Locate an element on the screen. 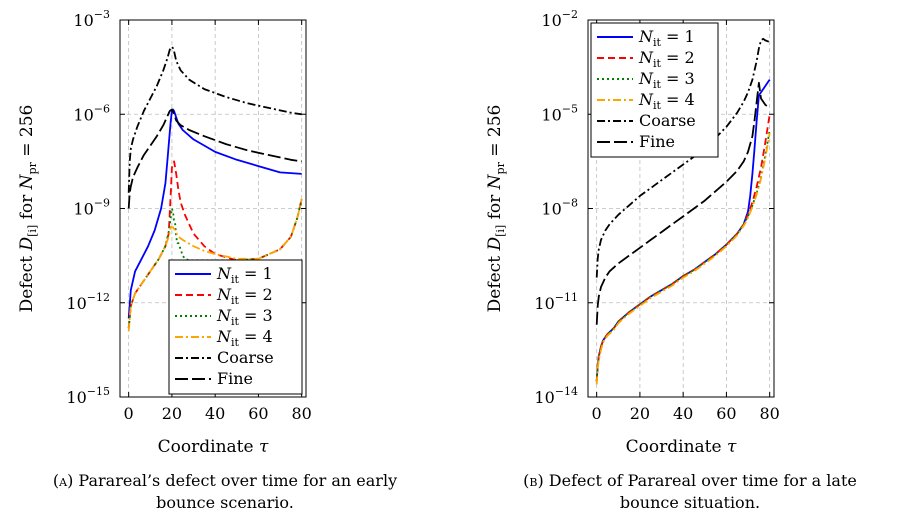 The width and height of the screenshot is (909, 529). y-tick-label: 10⁻¹² is located at coordinates (88, 302).